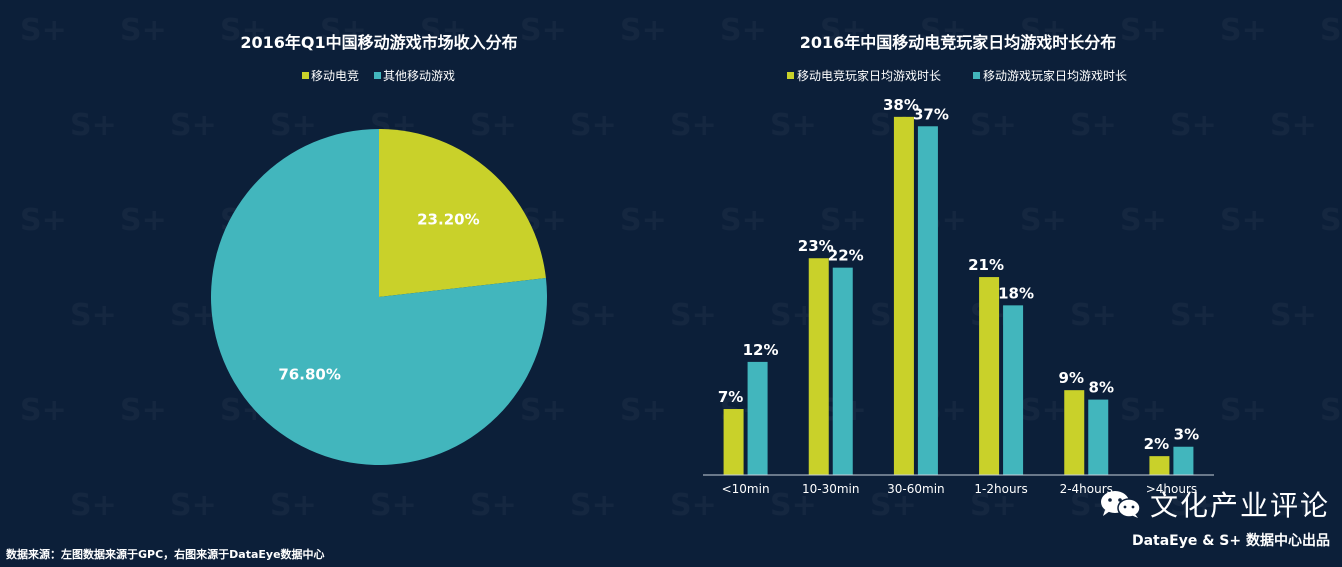 The image size is (1342, 567). Describe the element at coordinates (419, 76) in the screenshot. I see `pie-legend-label-1: 其他移动游戏` at that location.